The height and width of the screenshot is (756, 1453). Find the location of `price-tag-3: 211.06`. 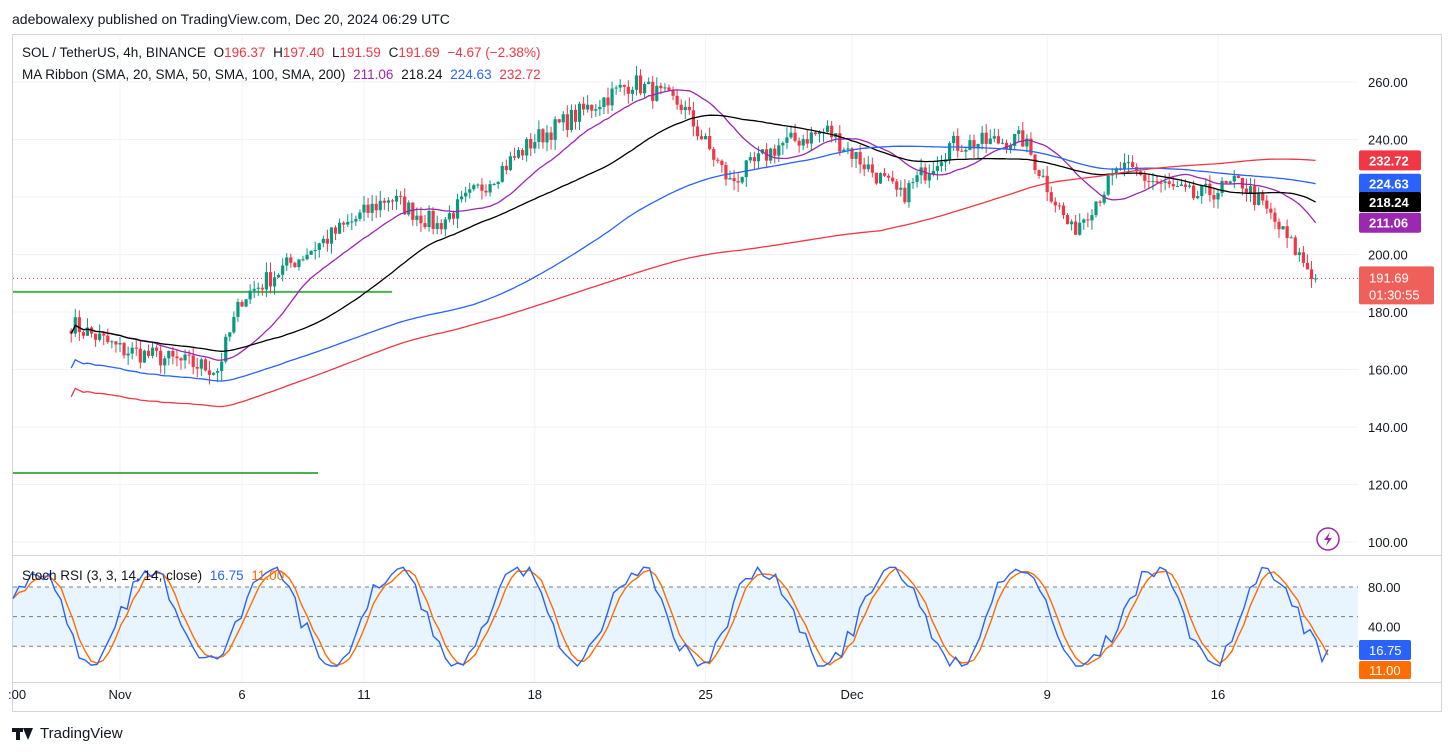

price-tag-3: 211.06 is located at coordinates (1390, 222).